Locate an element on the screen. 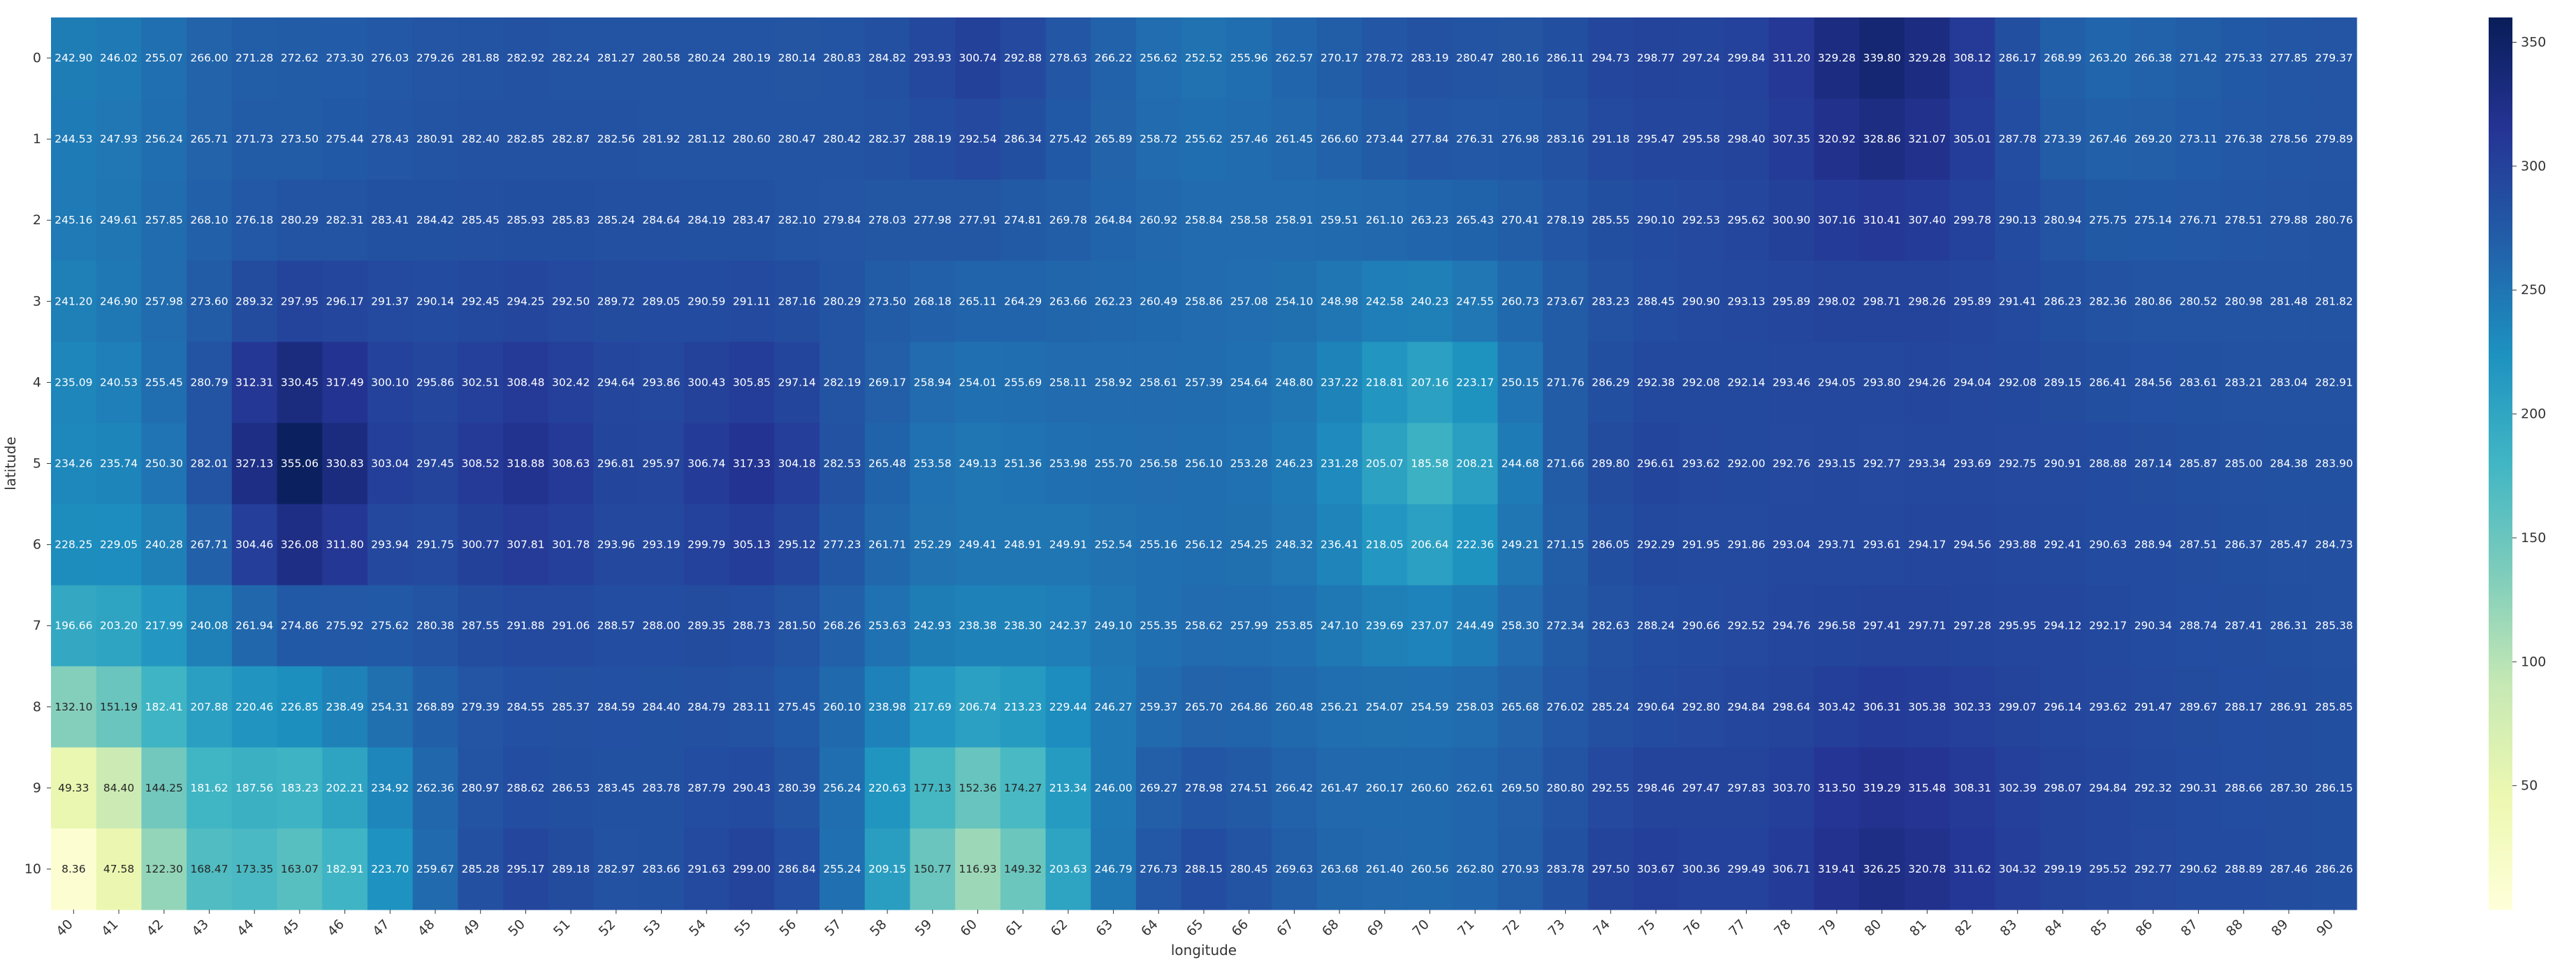  cell-value-label: 281.82 is located at coordinates (2334, 301).